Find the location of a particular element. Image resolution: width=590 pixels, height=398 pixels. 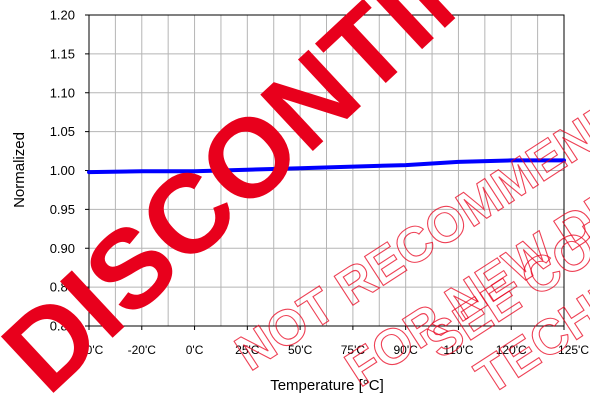

x-axis-label: Temperature [°C] is located at coordinates (327, 385).